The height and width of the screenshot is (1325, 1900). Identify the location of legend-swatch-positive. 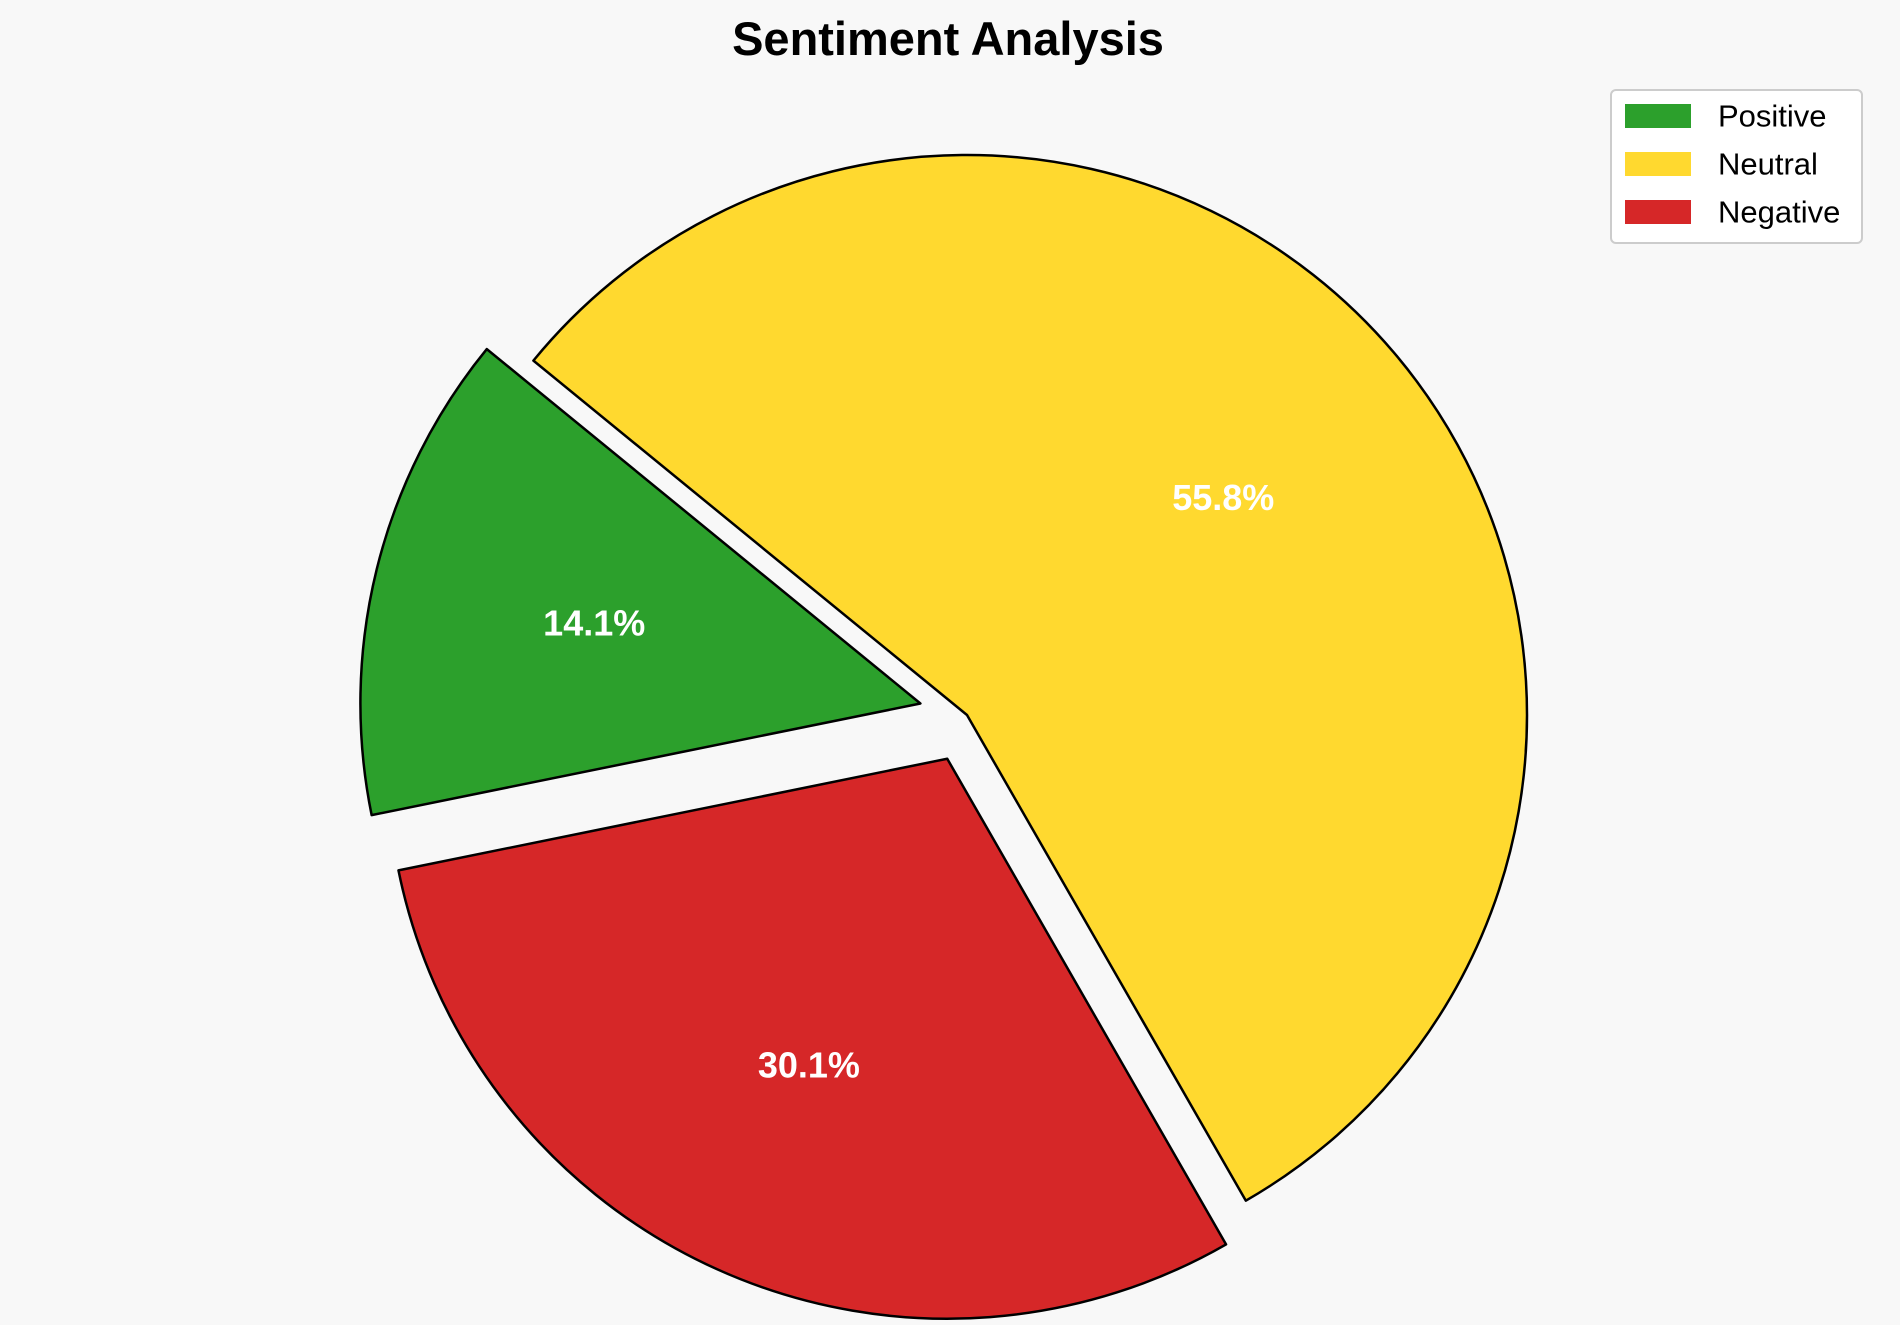
(1658, 116).